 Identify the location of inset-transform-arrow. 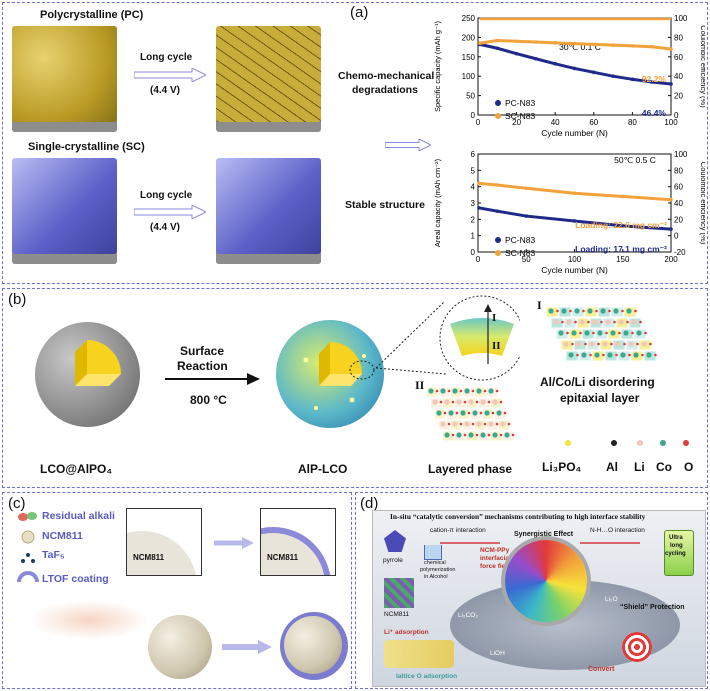
(234, 543).